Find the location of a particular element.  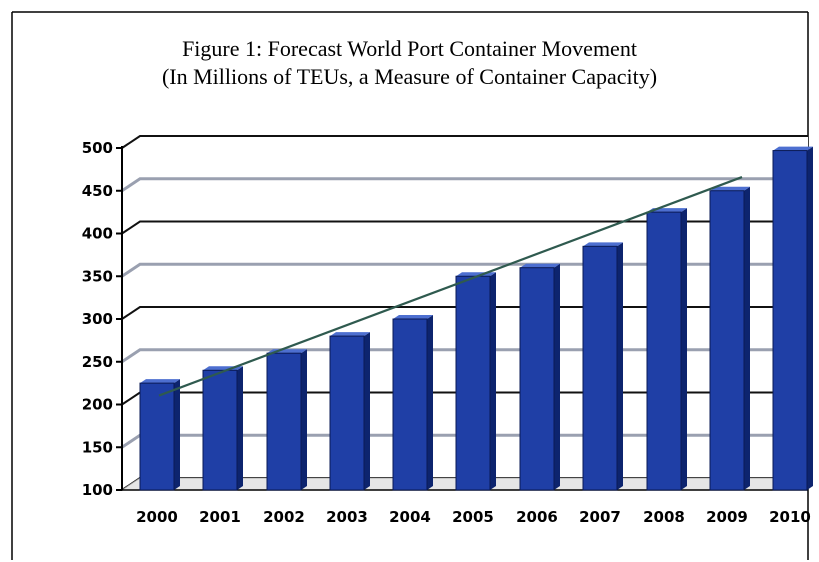

y-tick-label: 400 is located at coordinates (97, 234).